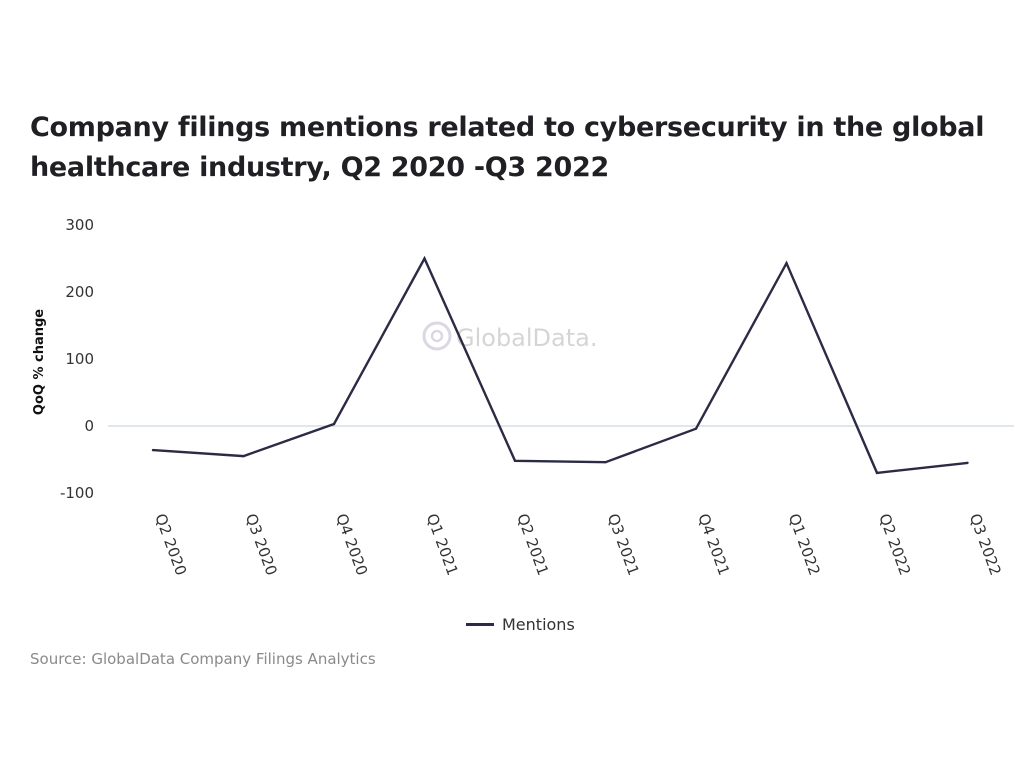 This screenshot has width=1024, height=768. I want to click on watermark-text: GlobalData., so click(527, 338).